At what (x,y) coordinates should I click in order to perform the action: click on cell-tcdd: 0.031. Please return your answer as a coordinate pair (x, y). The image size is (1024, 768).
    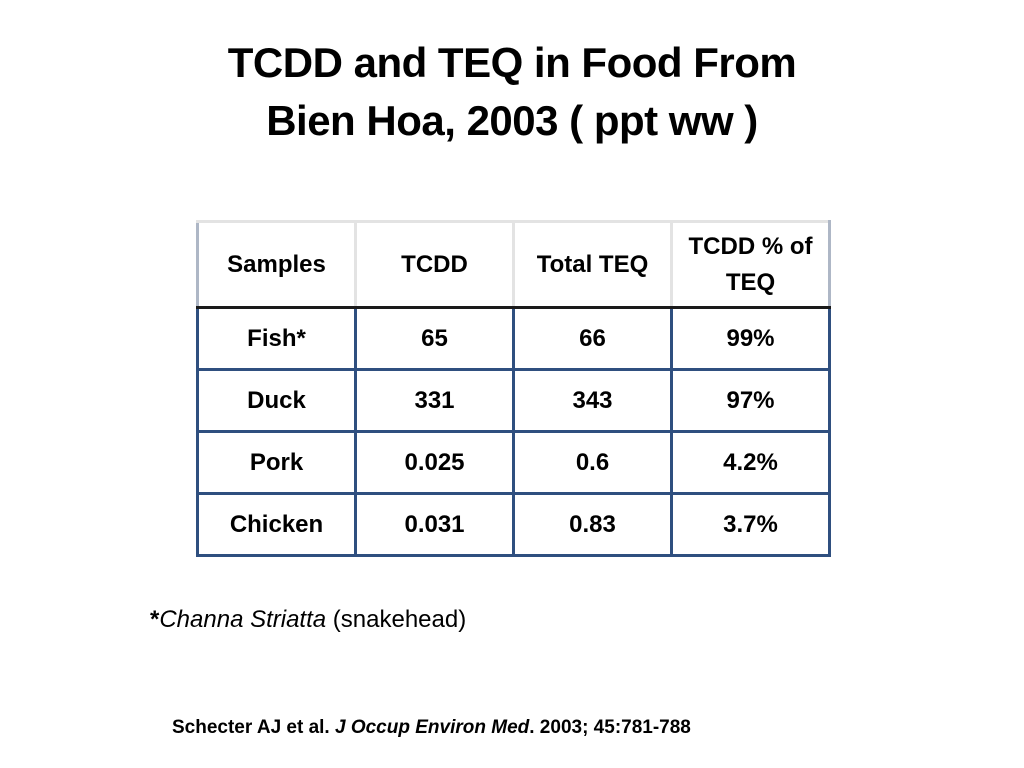
    Looking at the image, I should click on (434, 524).